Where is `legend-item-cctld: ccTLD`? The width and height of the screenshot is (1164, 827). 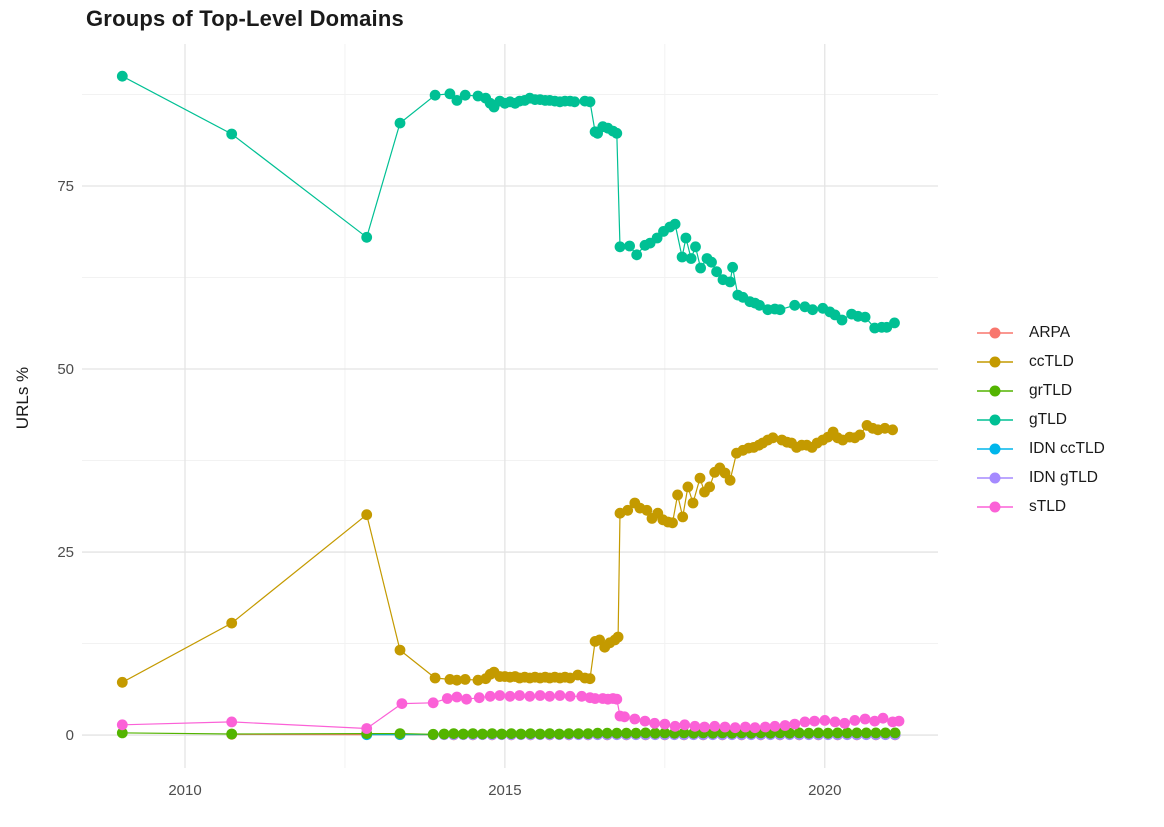
legend-item-cctld: ccTLD is located at coordinates (1041, 361).